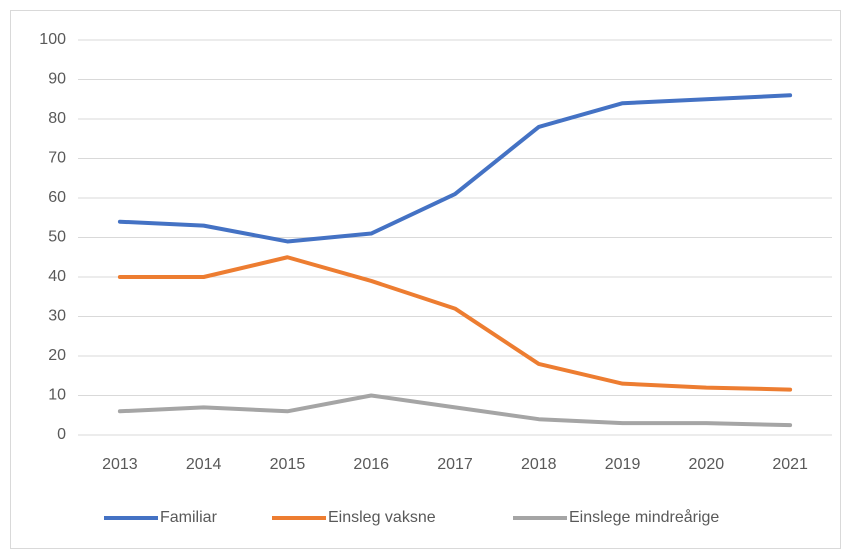 The height and width of the screenshot is (551, 853). I want to click on x-tick-label: 2018, so click(539, 464).